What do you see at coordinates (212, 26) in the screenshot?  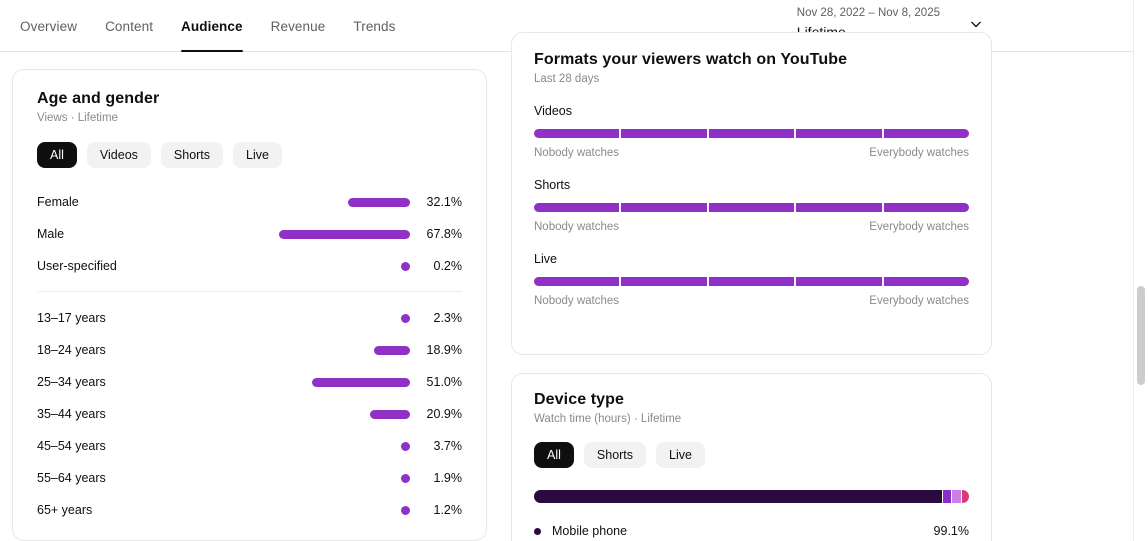 I see `tab-audience: Audience` at bounding box center [212, 26].